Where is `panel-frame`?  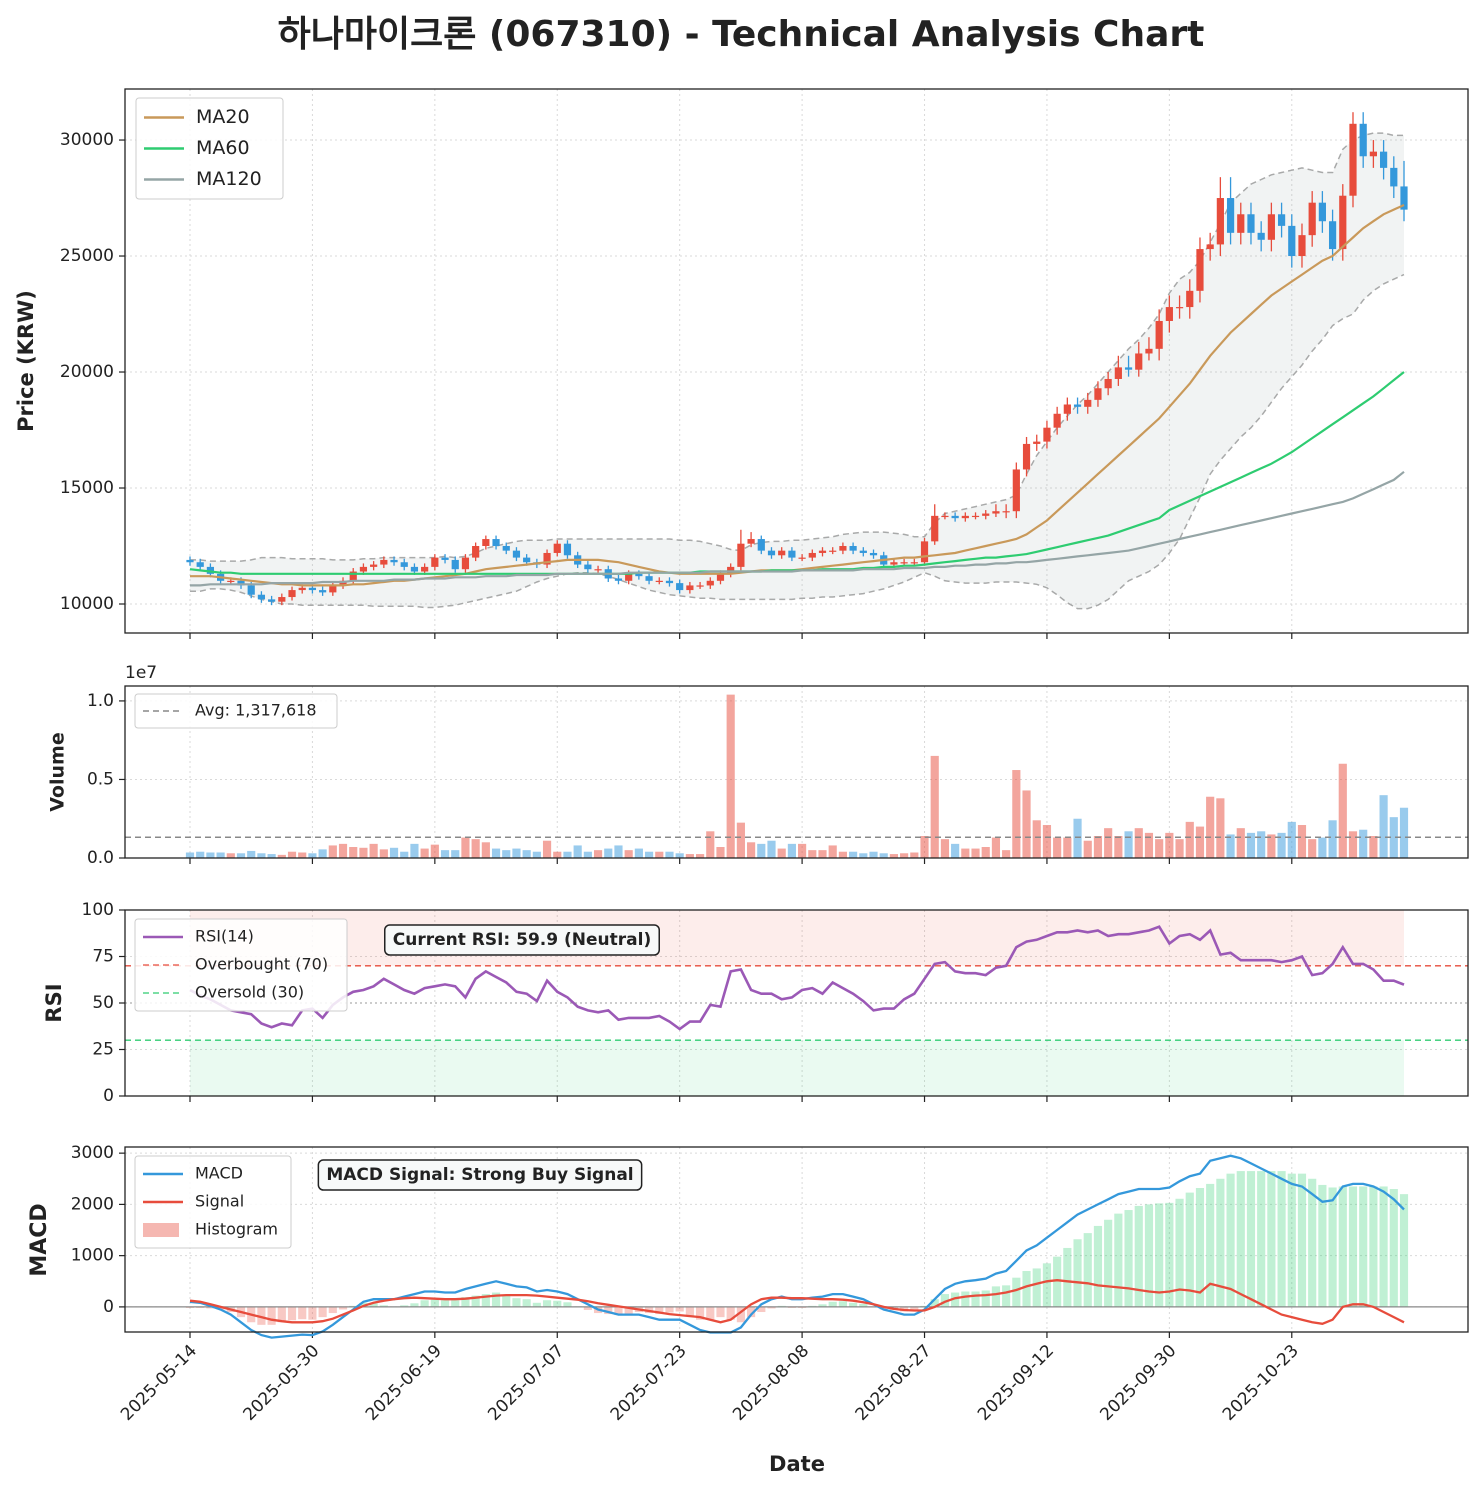 panel-frame is located at coordinates (796, 1239).